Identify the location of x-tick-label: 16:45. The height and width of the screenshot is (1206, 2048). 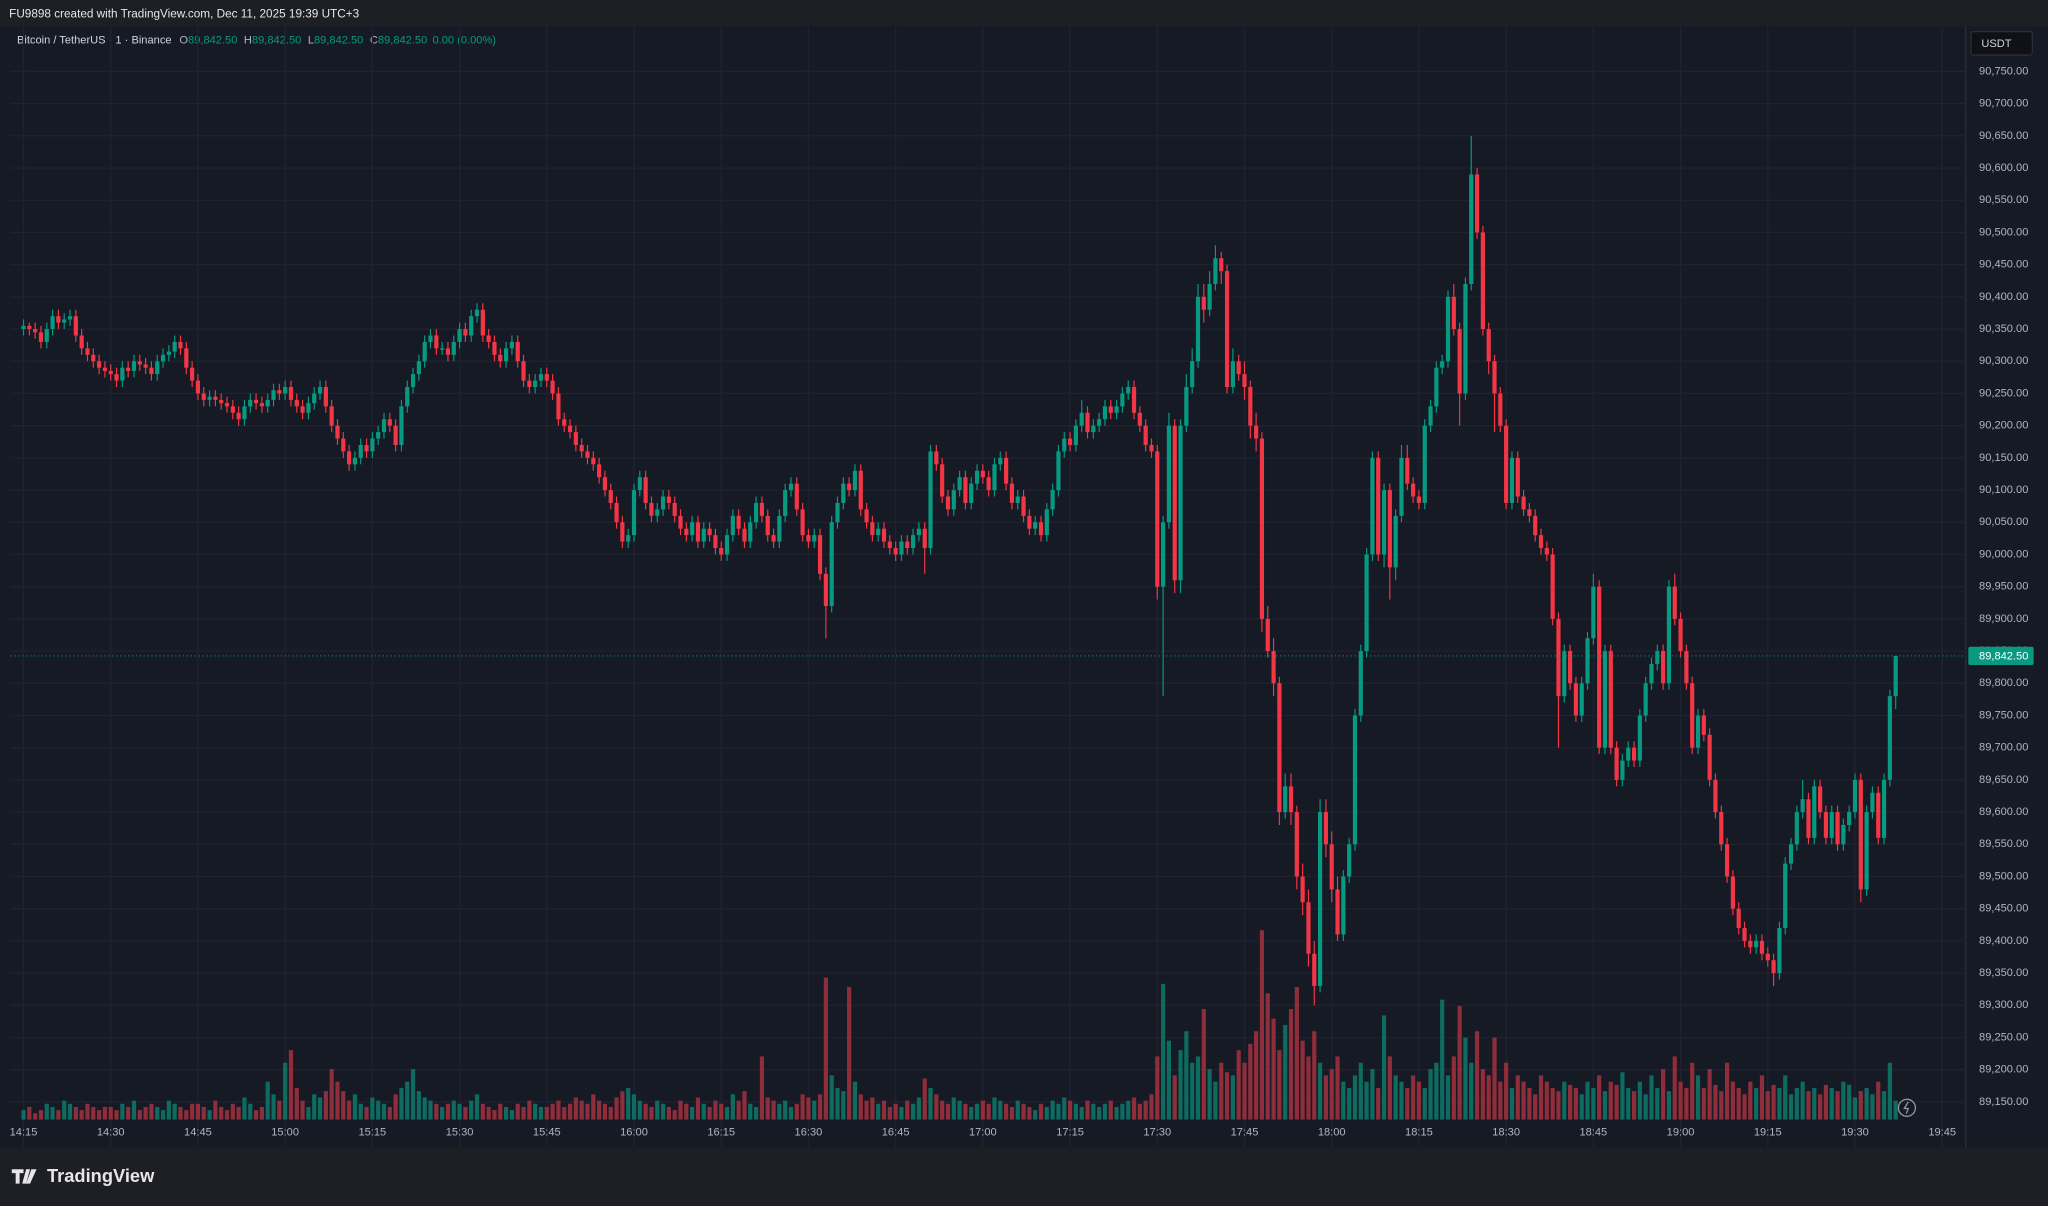
(896, 1133).